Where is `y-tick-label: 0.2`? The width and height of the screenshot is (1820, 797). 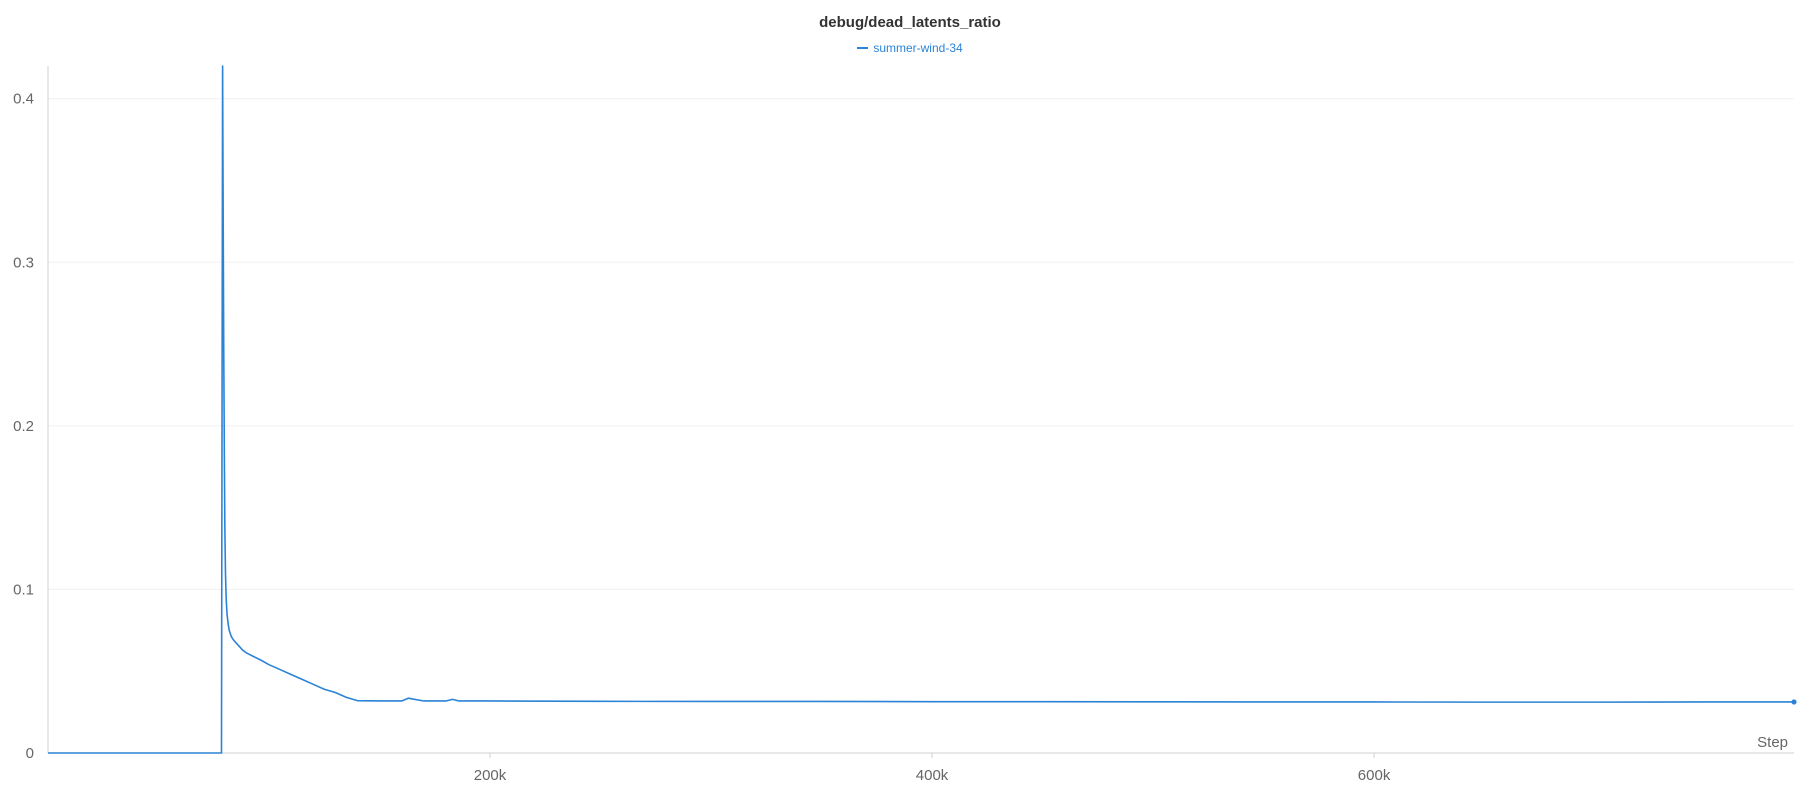 y-tick-label: 0.2 is located at coordinates (23, 426).